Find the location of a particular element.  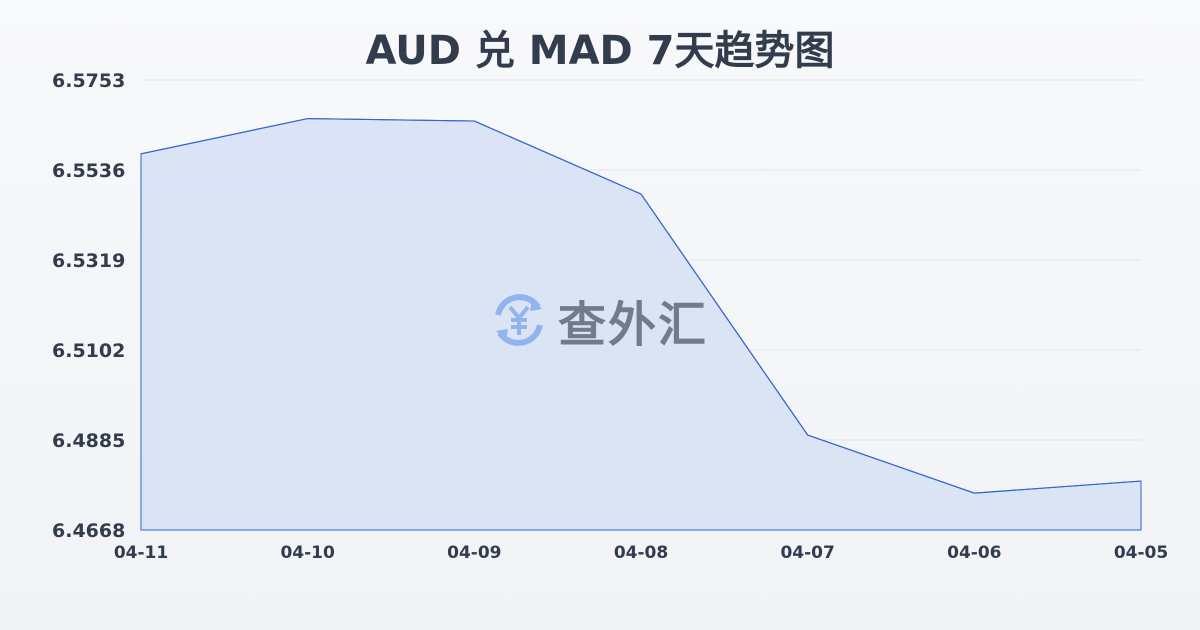

y-tick-label: 6.4668 is located at coordinates (88, 531).